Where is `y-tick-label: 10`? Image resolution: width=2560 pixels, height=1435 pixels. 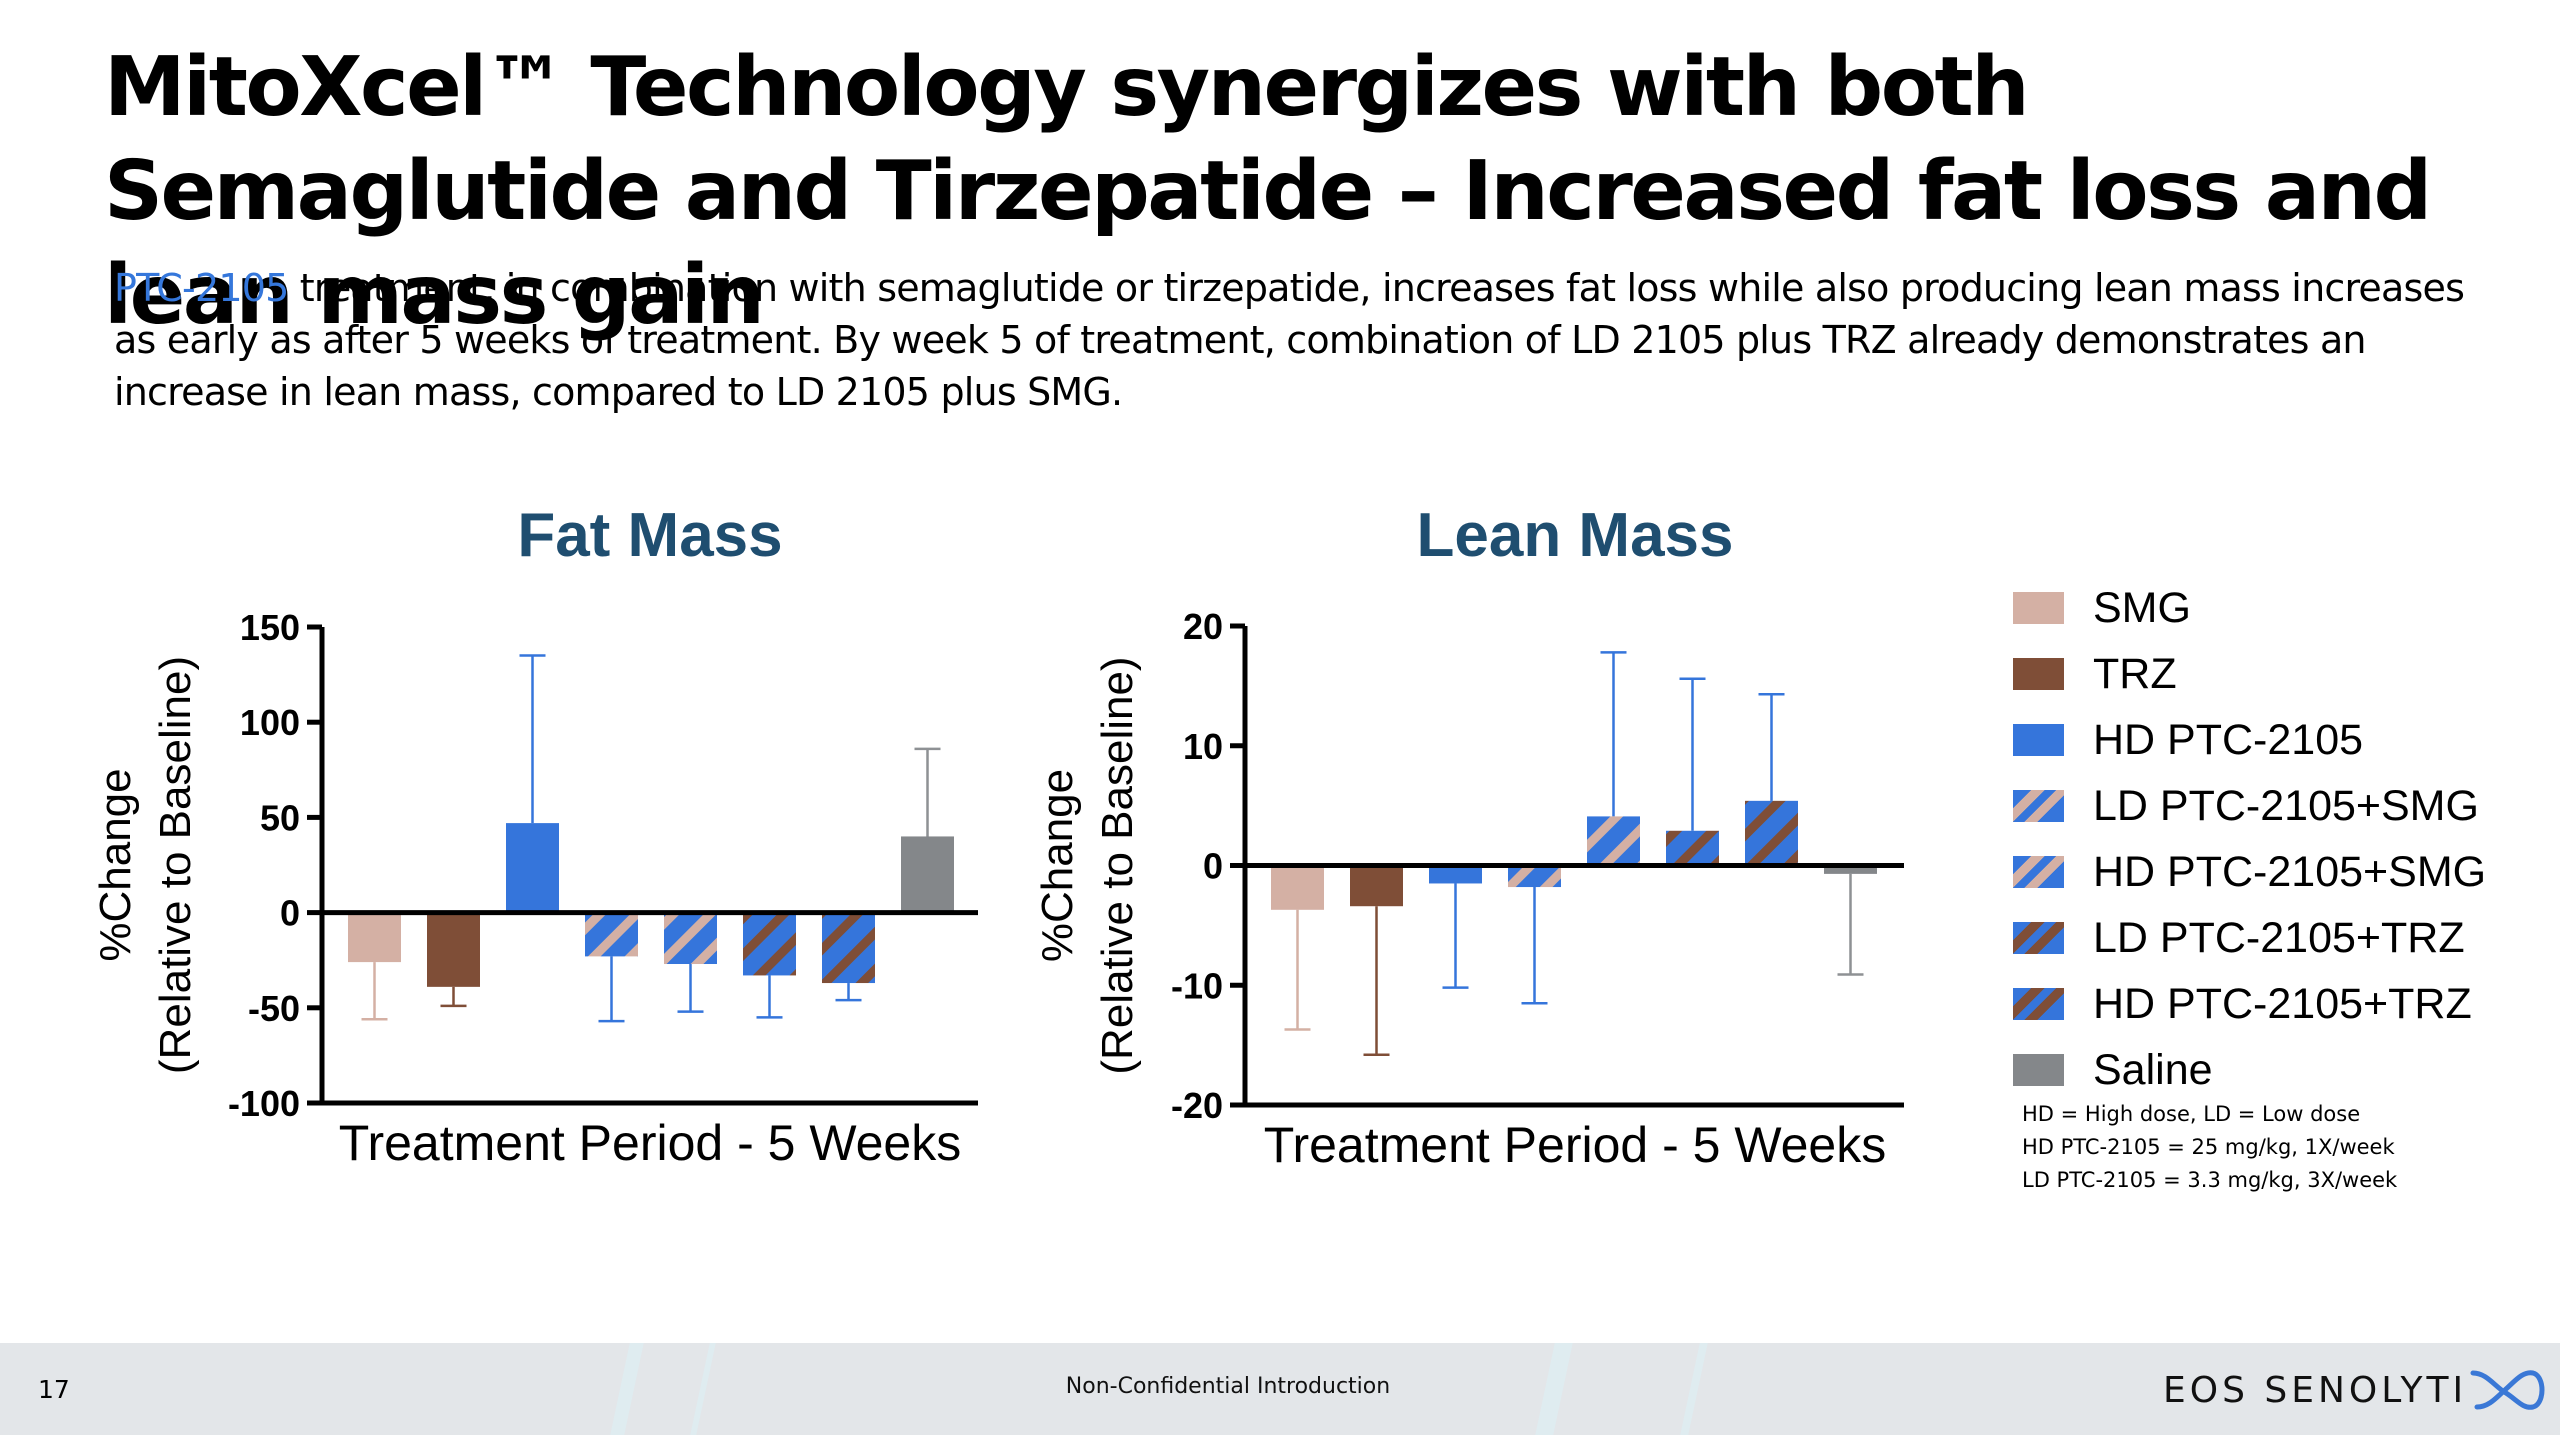 y-tick-label: 10 is located at coordinates (1203, 746).